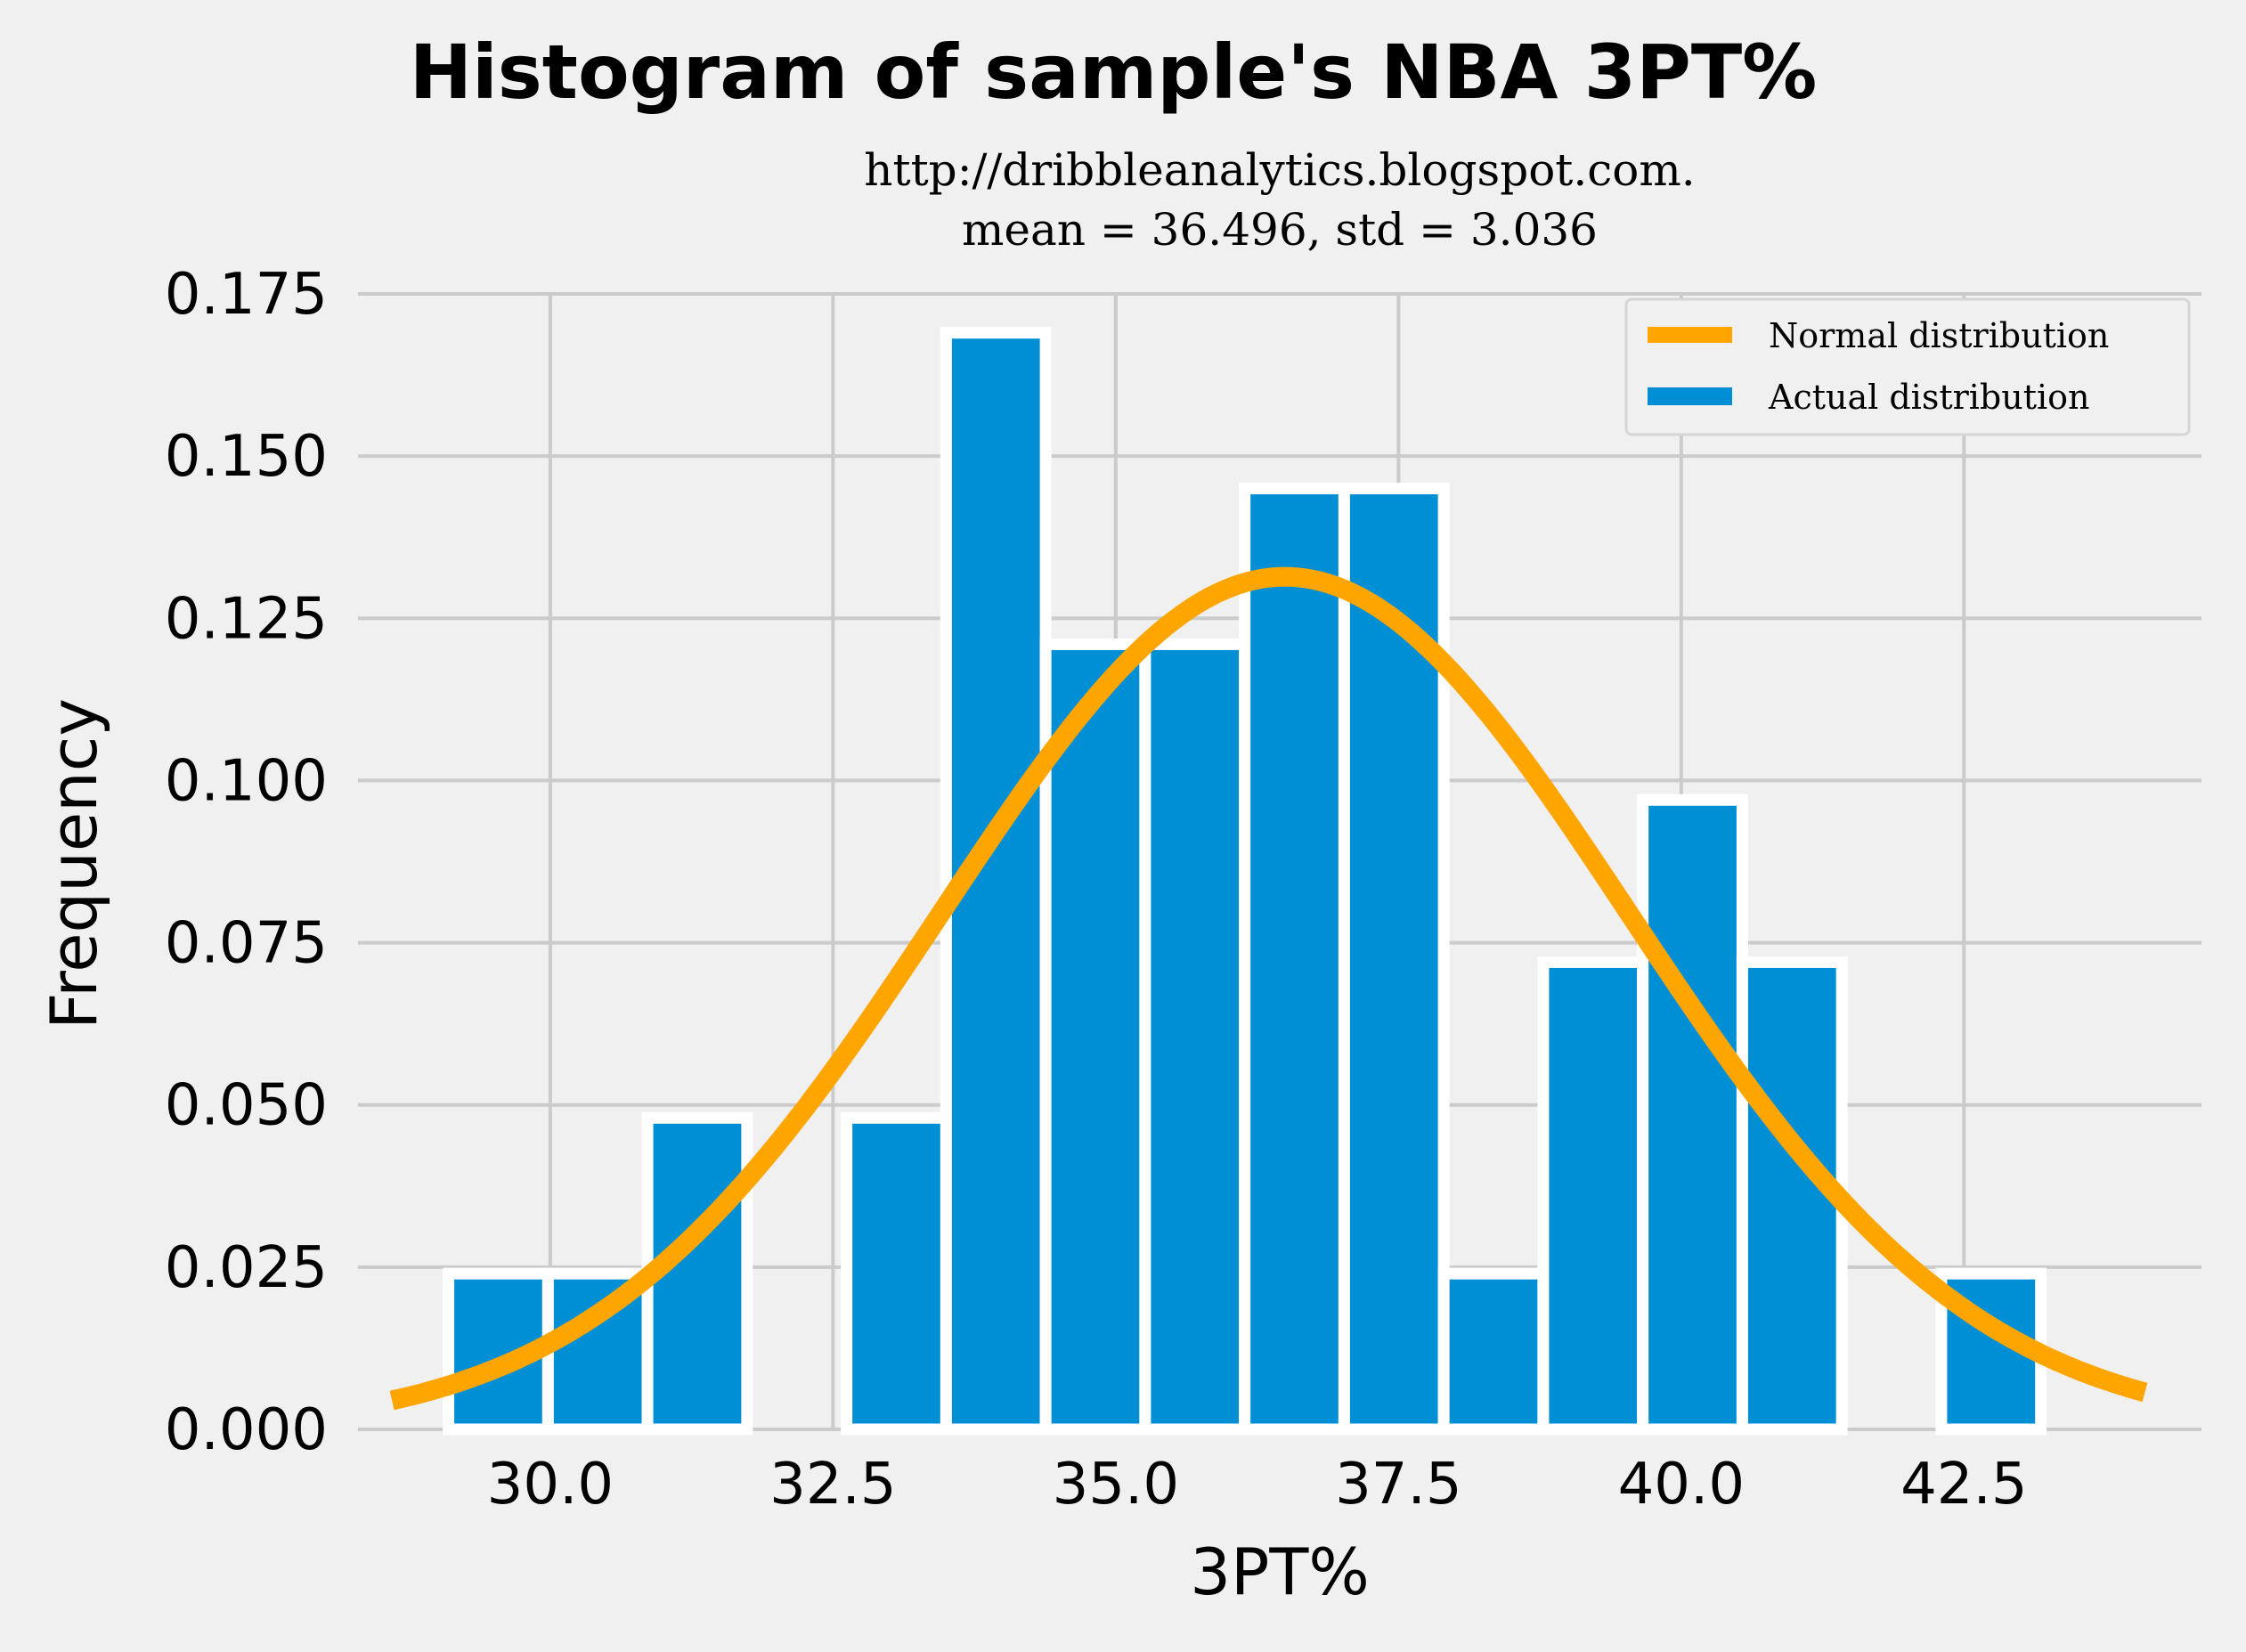 This screenshot has height=1652, width=2246. What do you see at coordinates (1690, 396) in the screenshot?
I see `legend-swatch-actual` at bounding box center [1690, 396].